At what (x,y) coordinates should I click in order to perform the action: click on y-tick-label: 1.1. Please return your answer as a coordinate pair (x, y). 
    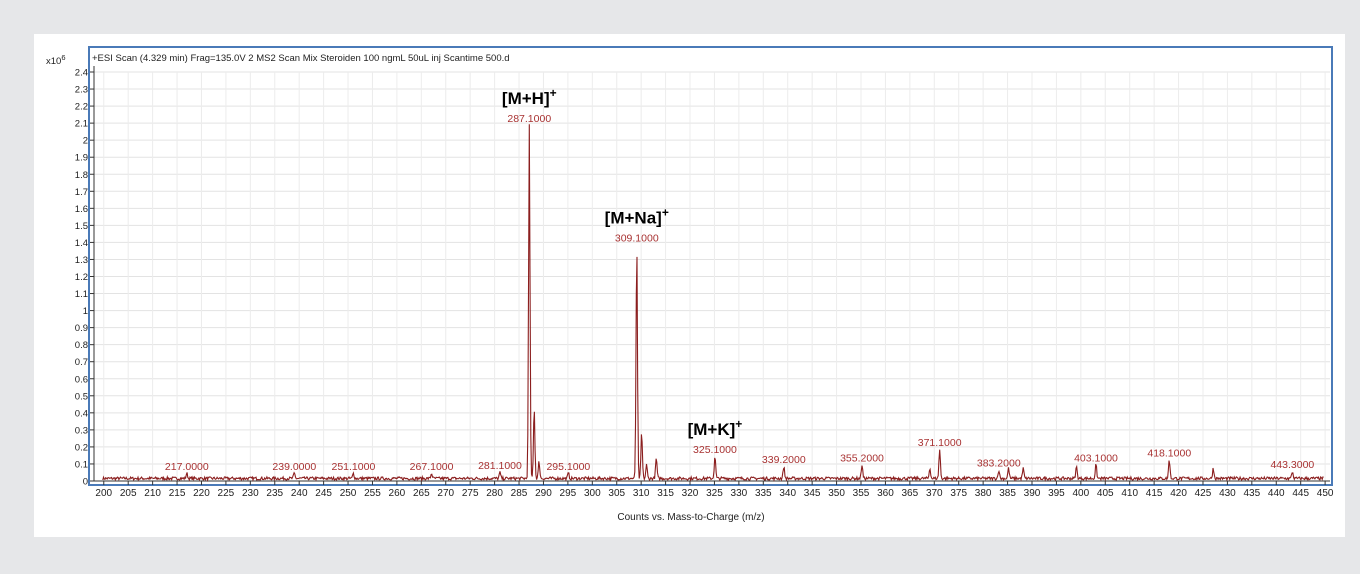
    Looking at the image, I should click on (81, 294).